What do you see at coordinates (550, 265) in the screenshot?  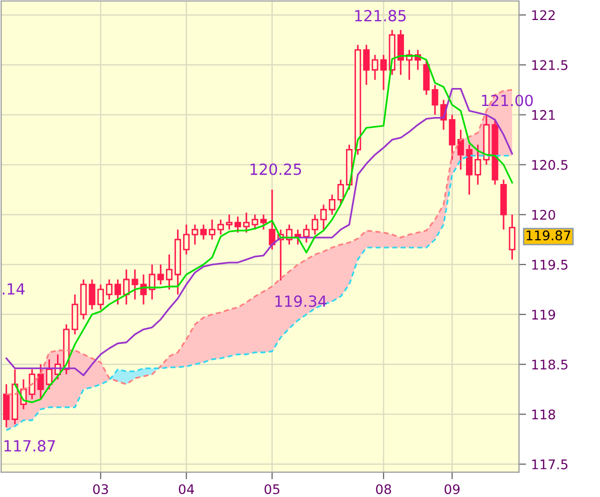 I see `y-tick-label: 119.5` at bounding box center [550, 265].